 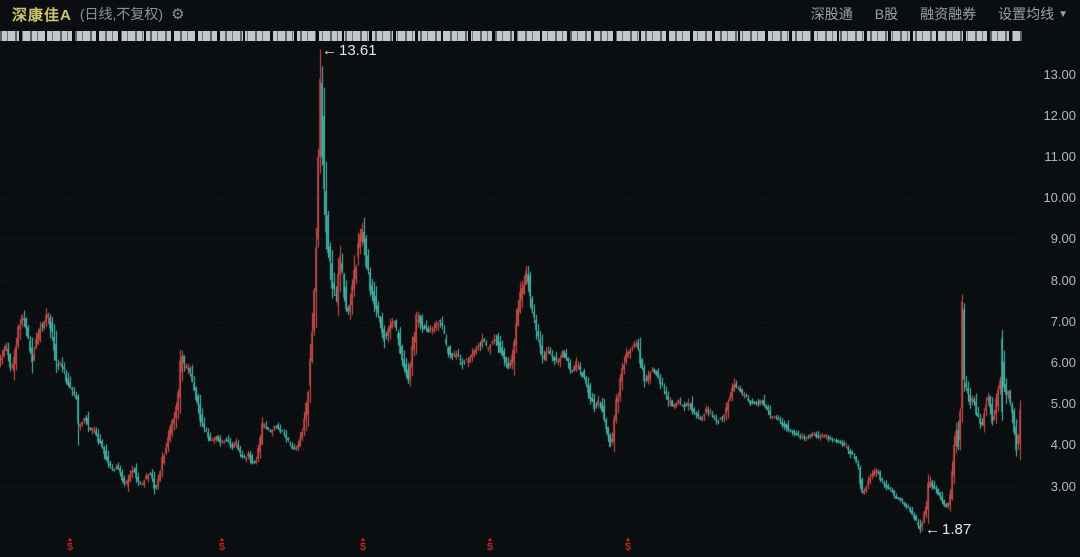 What do you see at coordinates (1063, 404) in the screenshot?
I see `y-axis-label: 5.00` at bounding box center [1063, 404].